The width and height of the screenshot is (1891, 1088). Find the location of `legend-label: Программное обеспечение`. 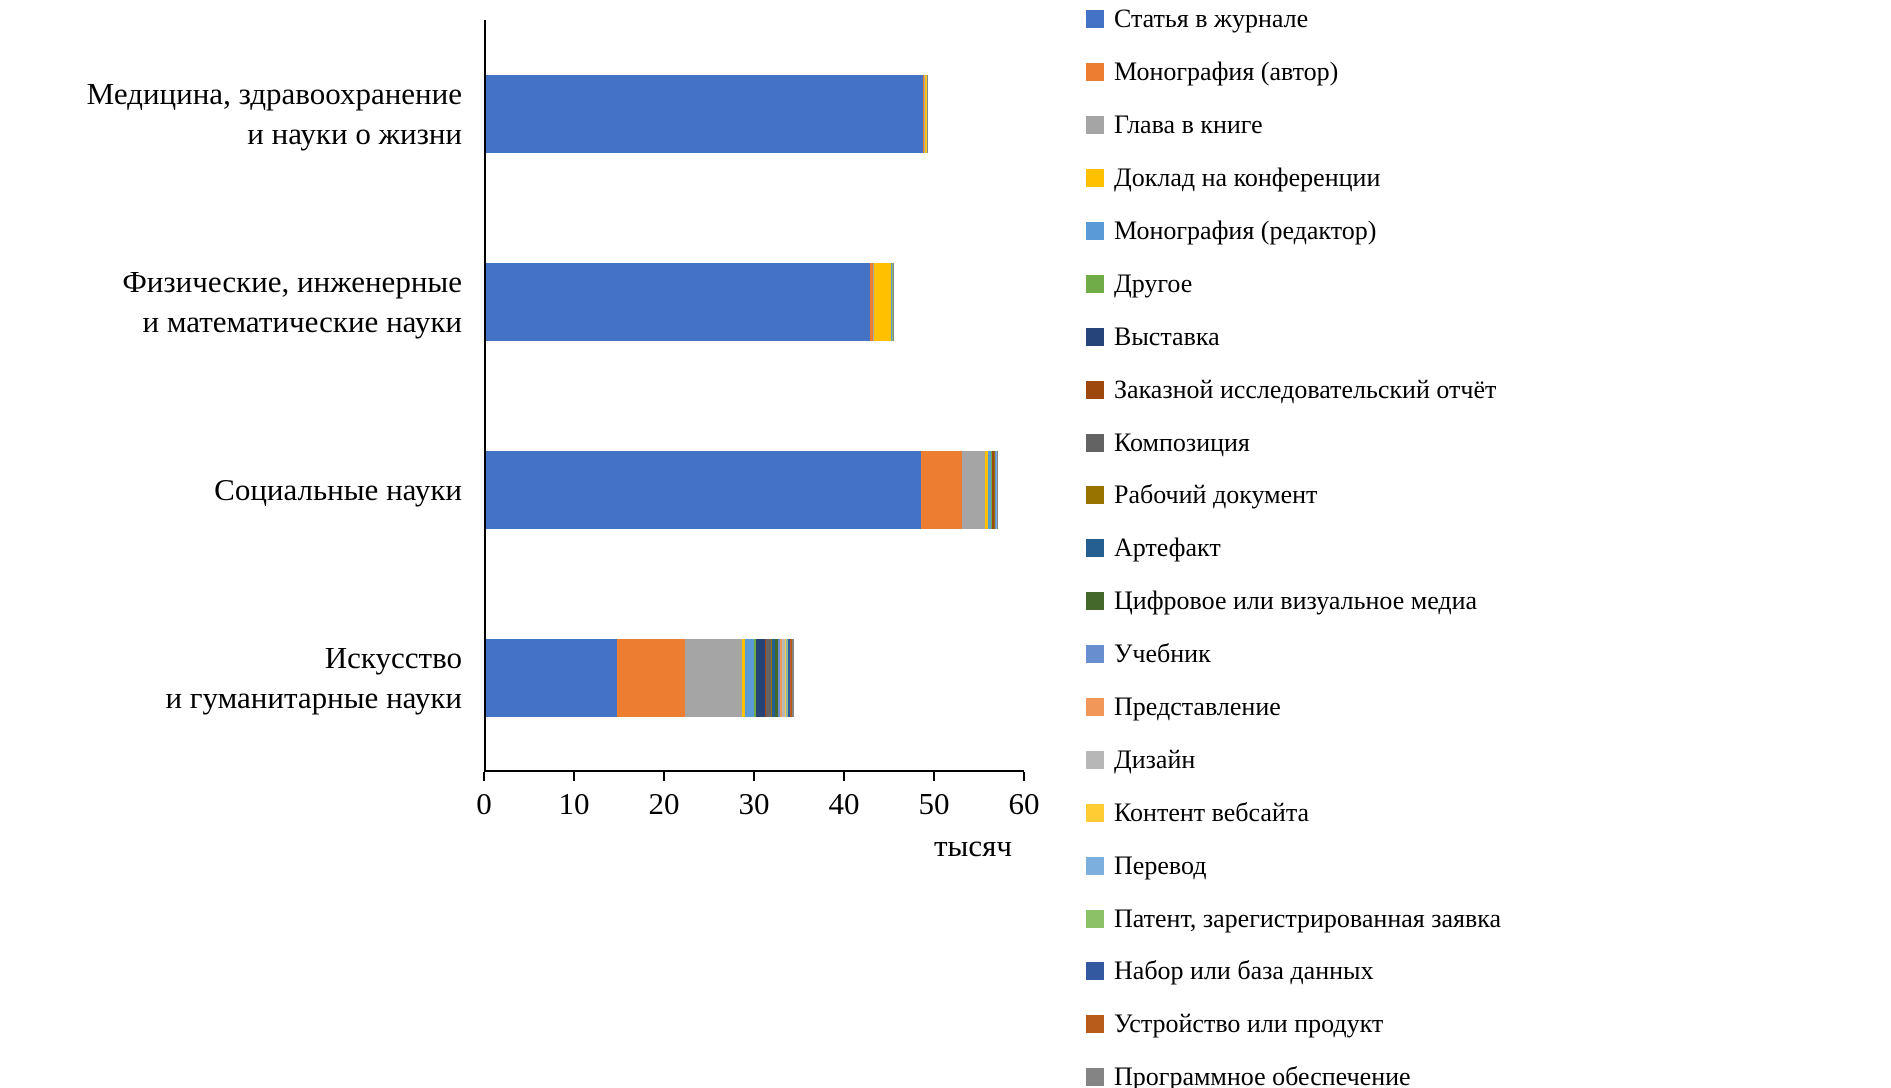

legend-label: Программное обеспечение is located at coordinates (1262, 1075).